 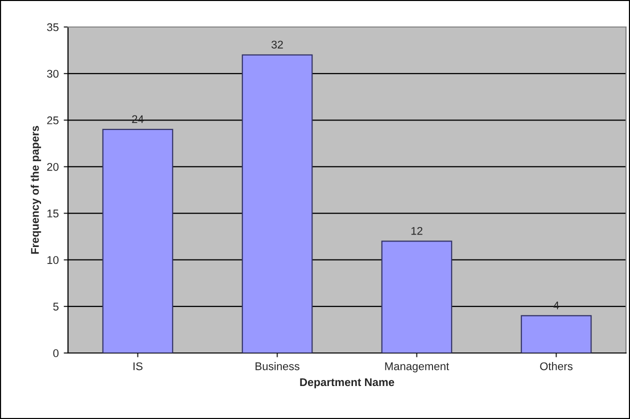 What do you see at coordinates (416, 231) in the screenshot?
I see `data-label: 12` at bounding box center [416, 231].